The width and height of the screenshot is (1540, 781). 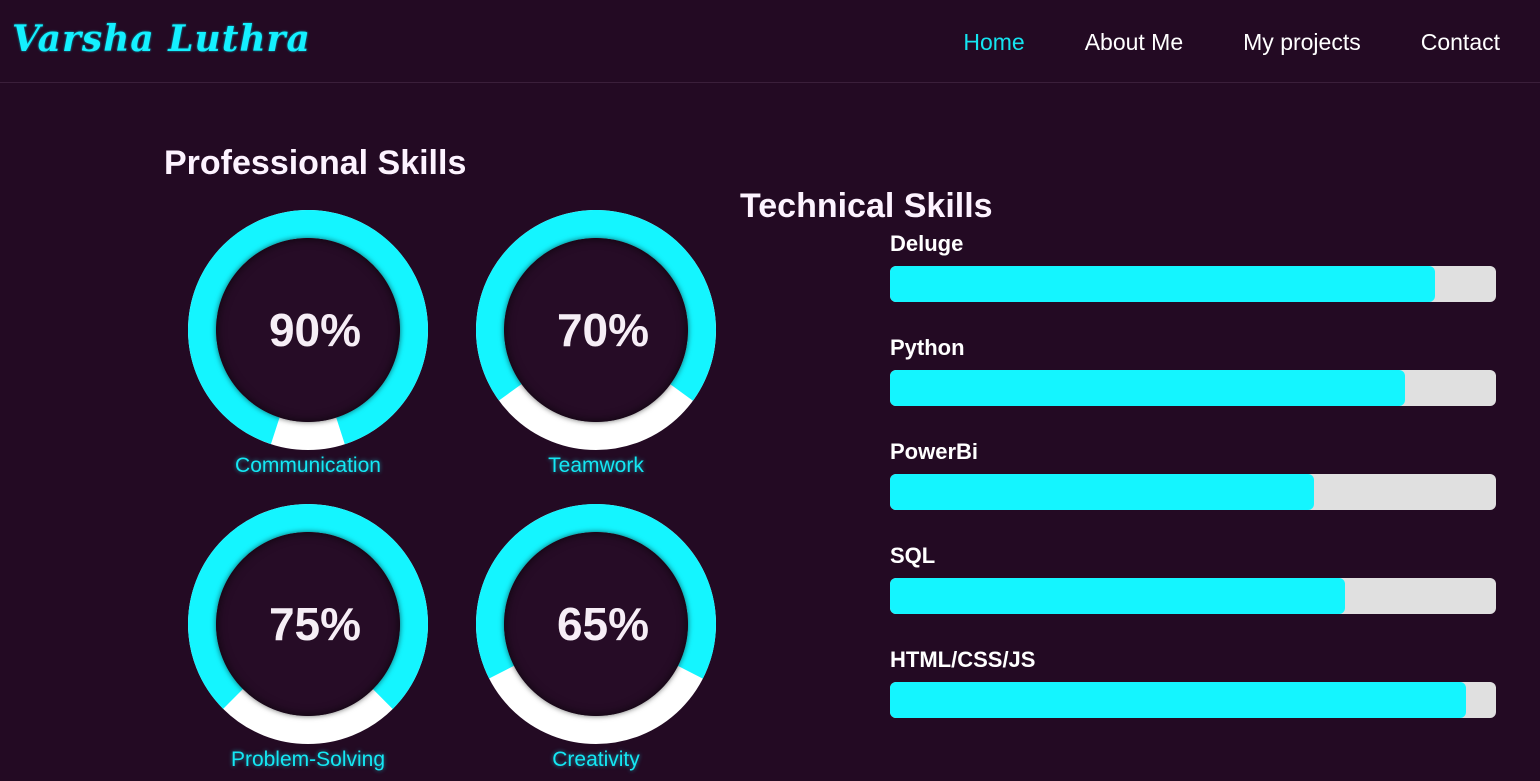 What do you see at coordinates (866, 206) in the screenshot?
I see `technical-skills-heading: Technical Skills` at bounding box center [866, 206].